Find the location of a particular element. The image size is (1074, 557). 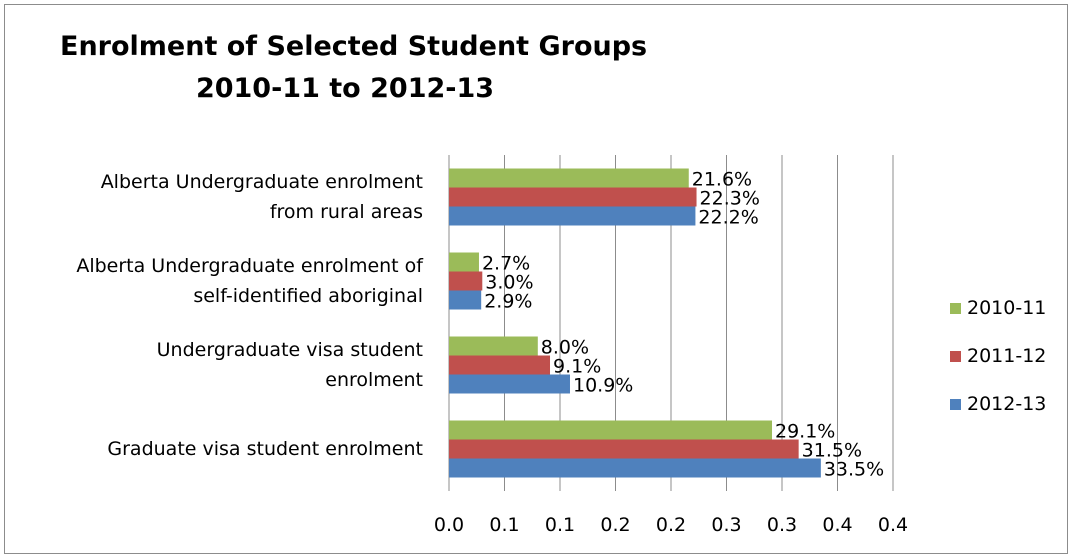

chart-title-line-1: Enrolment of Selected Student Groups is located at coordinates (354, 46).